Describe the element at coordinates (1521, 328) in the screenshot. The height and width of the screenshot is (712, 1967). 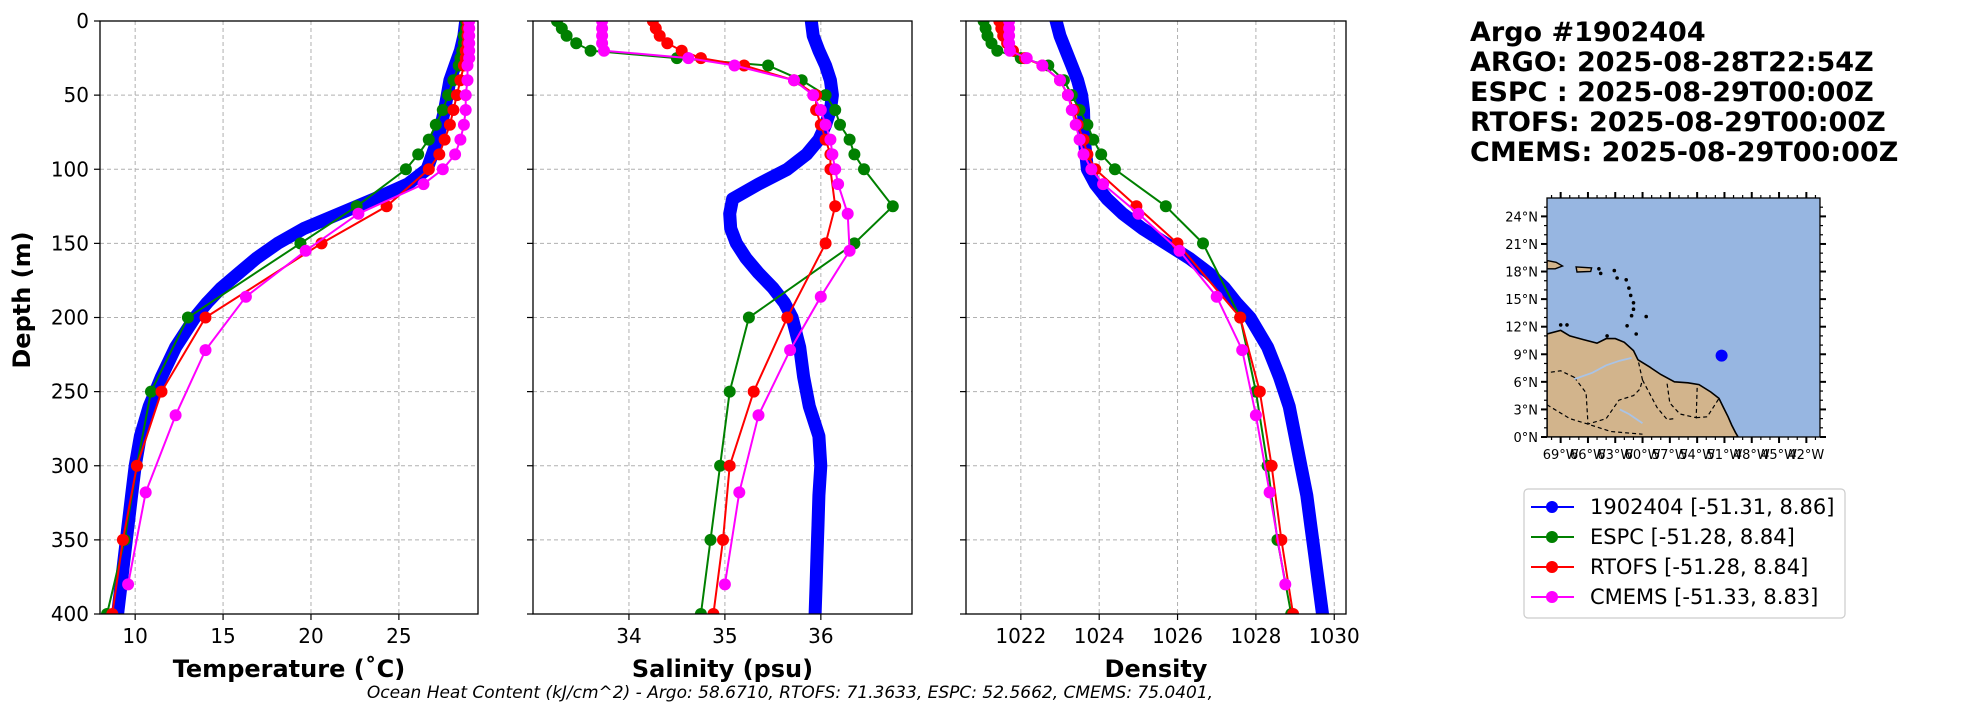
I see `map-lat-label: 12°N` at that location.